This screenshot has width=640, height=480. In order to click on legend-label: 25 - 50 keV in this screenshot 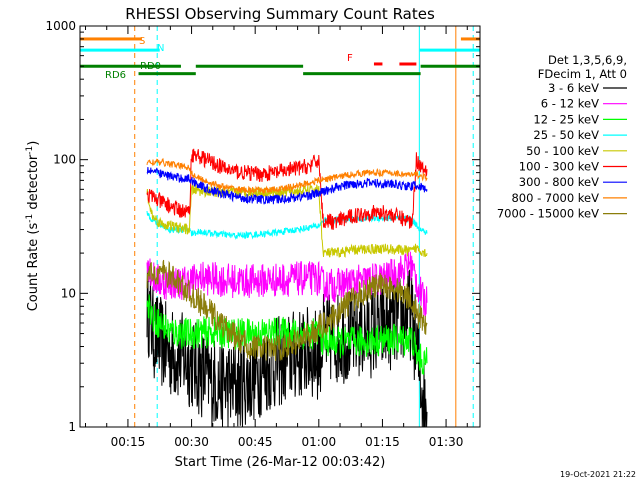, I will do `click(566, 135)`.